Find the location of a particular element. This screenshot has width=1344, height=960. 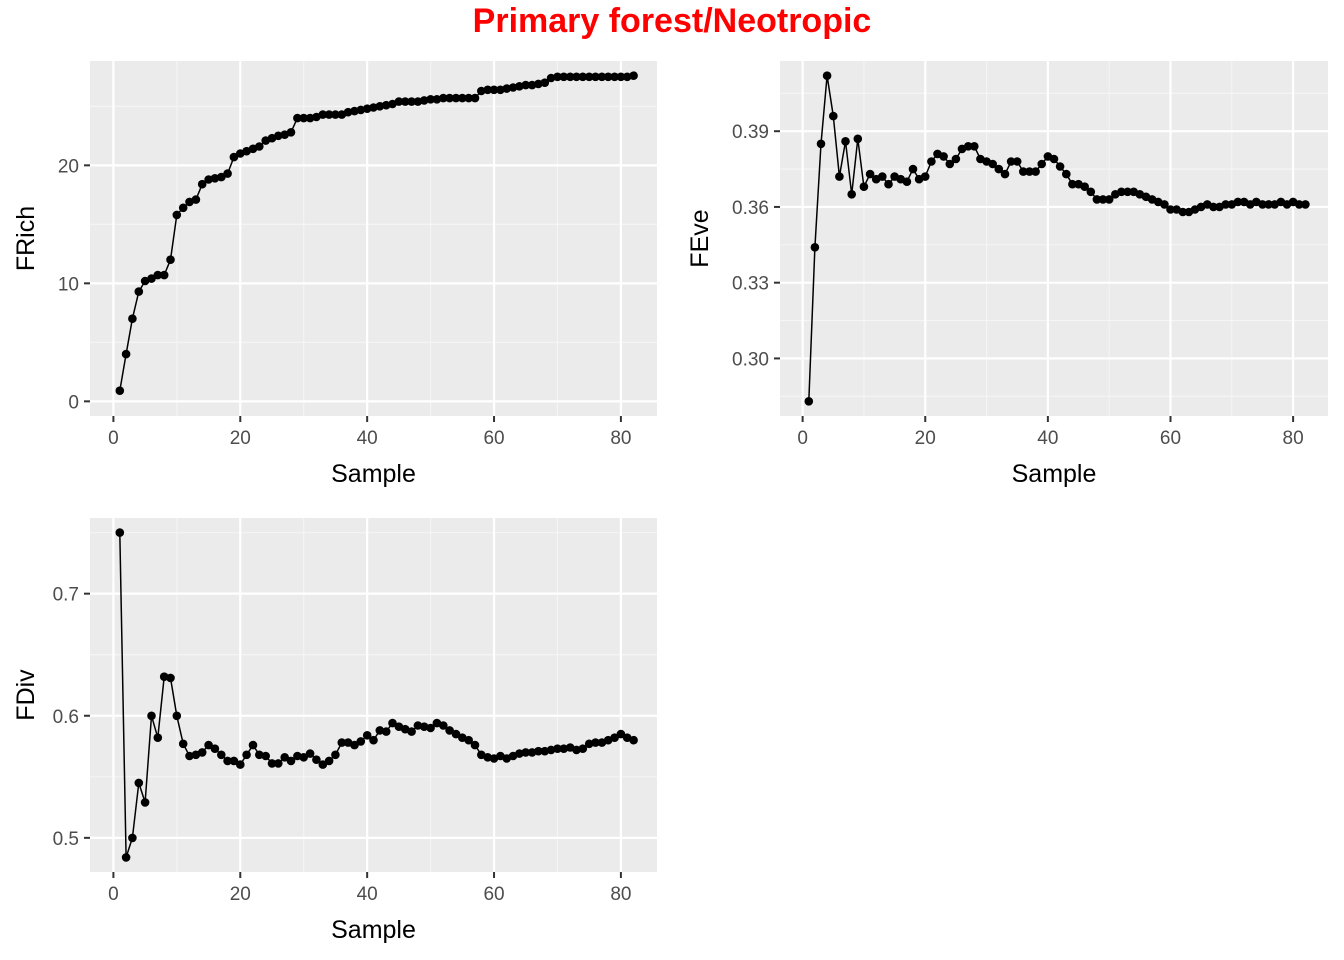

y-tick-label: 0.6 is located at coordinates (66, 717).